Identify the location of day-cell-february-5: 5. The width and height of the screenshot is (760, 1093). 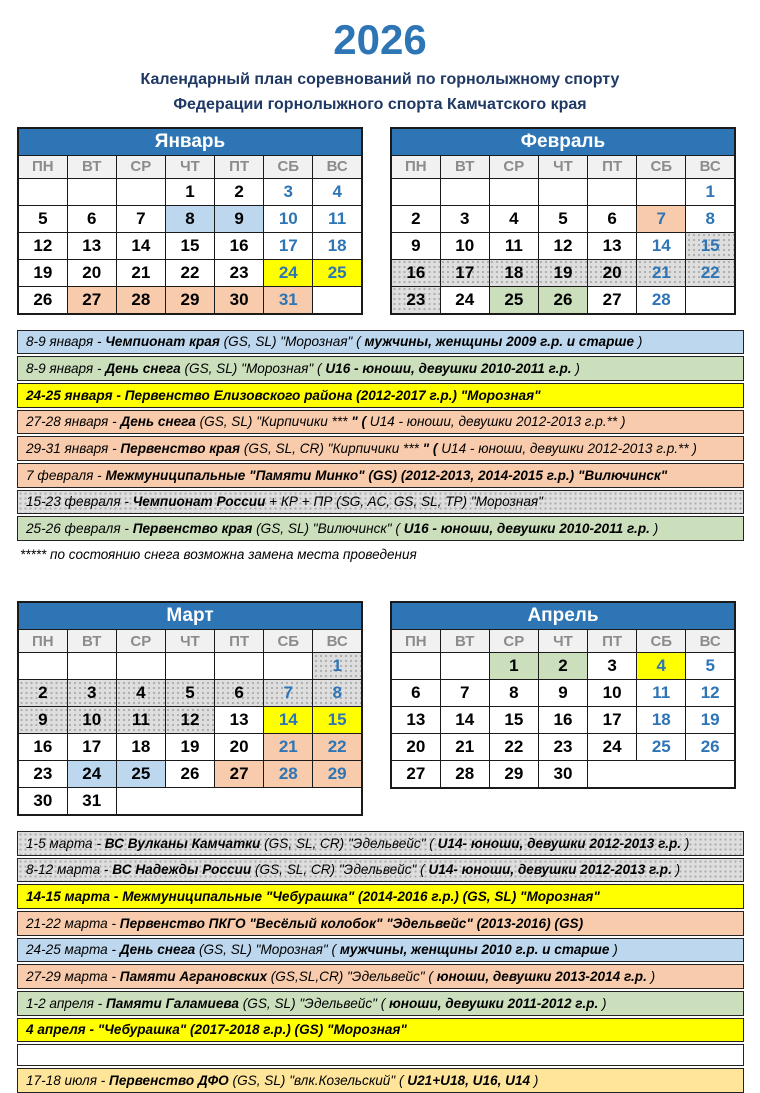
(563, 218).